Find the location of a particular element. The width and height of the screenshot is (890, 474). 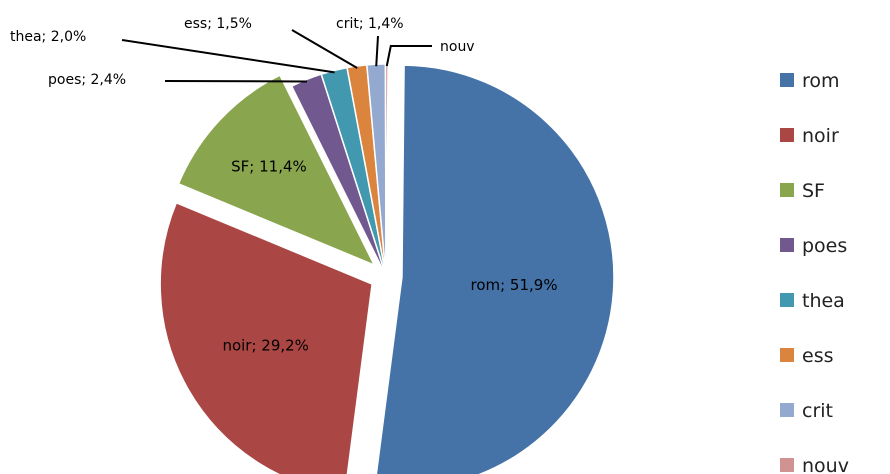

data-label-nouv: nouv is located at coordinates (457, 47).